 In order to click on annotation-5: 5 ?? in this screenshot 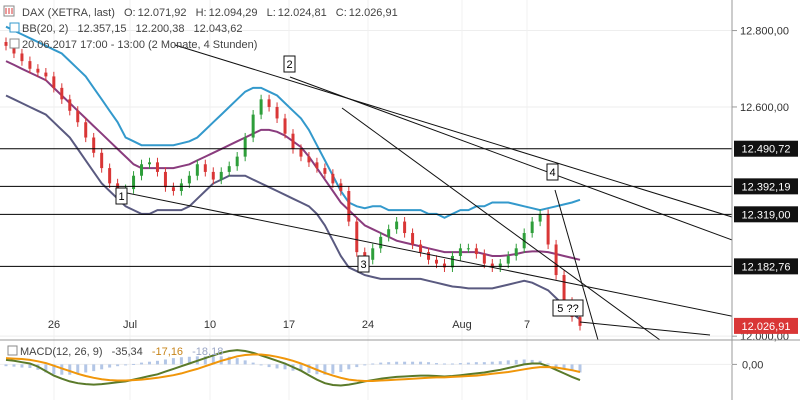, I will do `click(568, 308)`.